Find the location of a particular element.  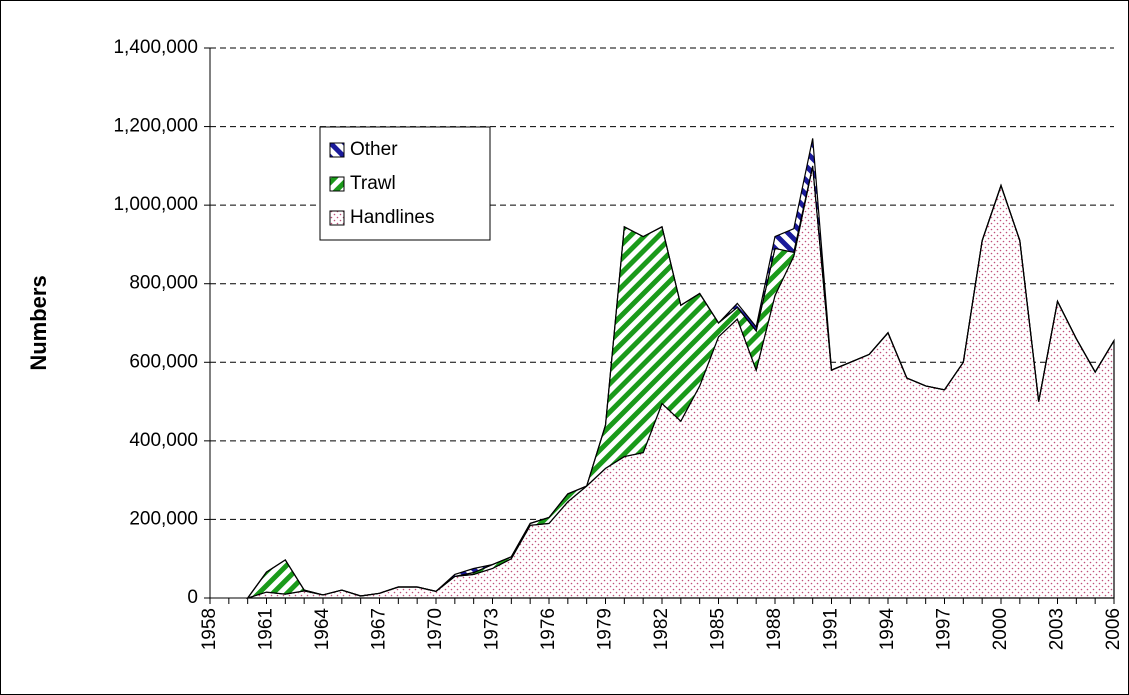

x-tick-label: 1985 is located at coordinates (718, 629).